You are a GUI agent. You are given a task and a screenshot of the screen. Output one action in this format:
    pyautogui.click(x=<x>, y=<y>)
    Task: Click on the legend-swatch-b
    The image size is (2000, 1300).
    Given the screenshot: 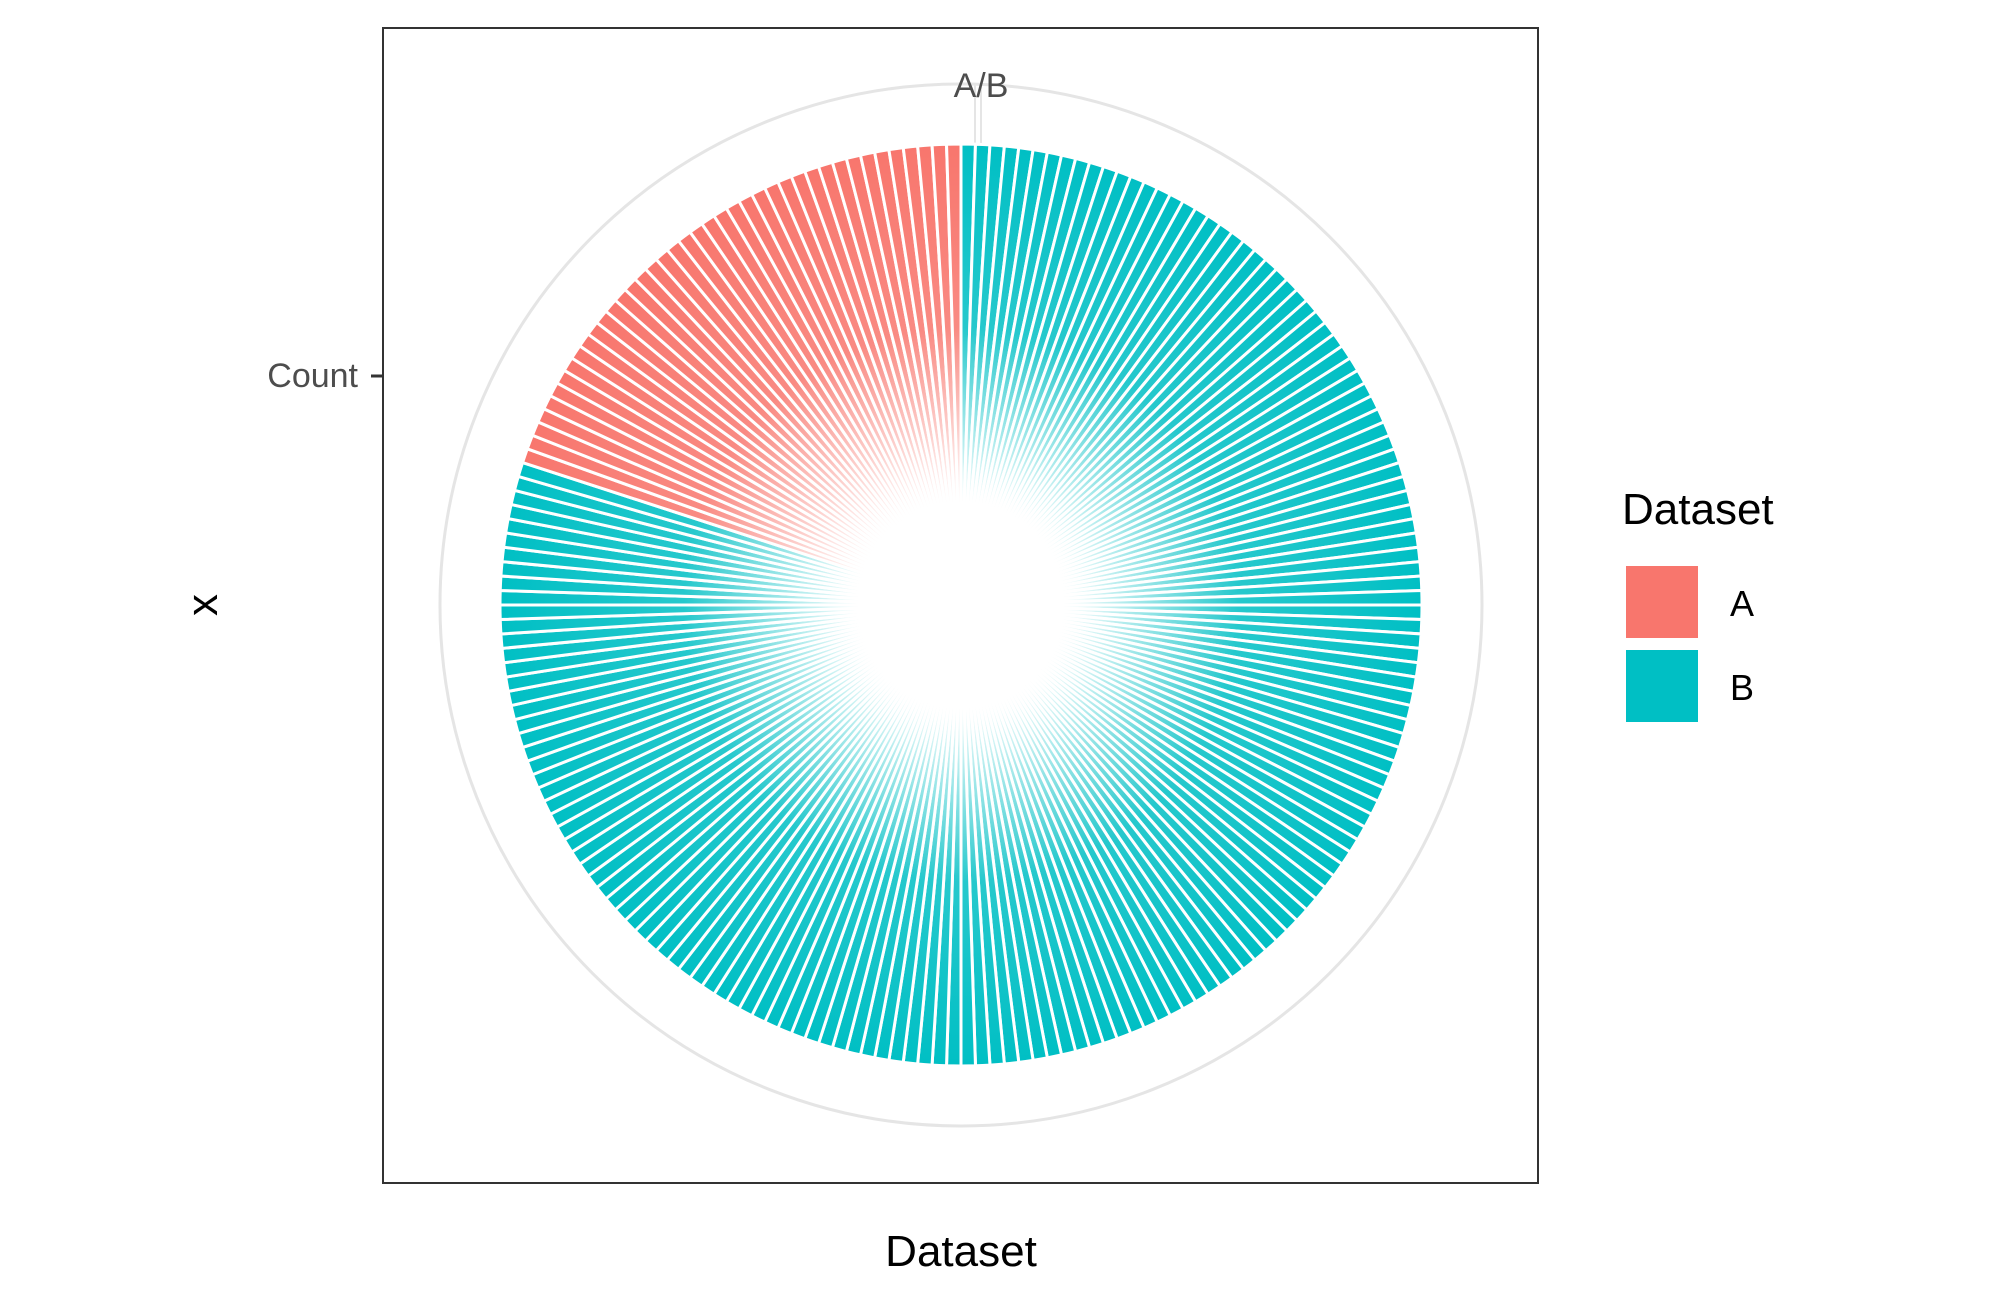 What is the action you would take?
    pyautogui.click(x=1662, y=686)
    